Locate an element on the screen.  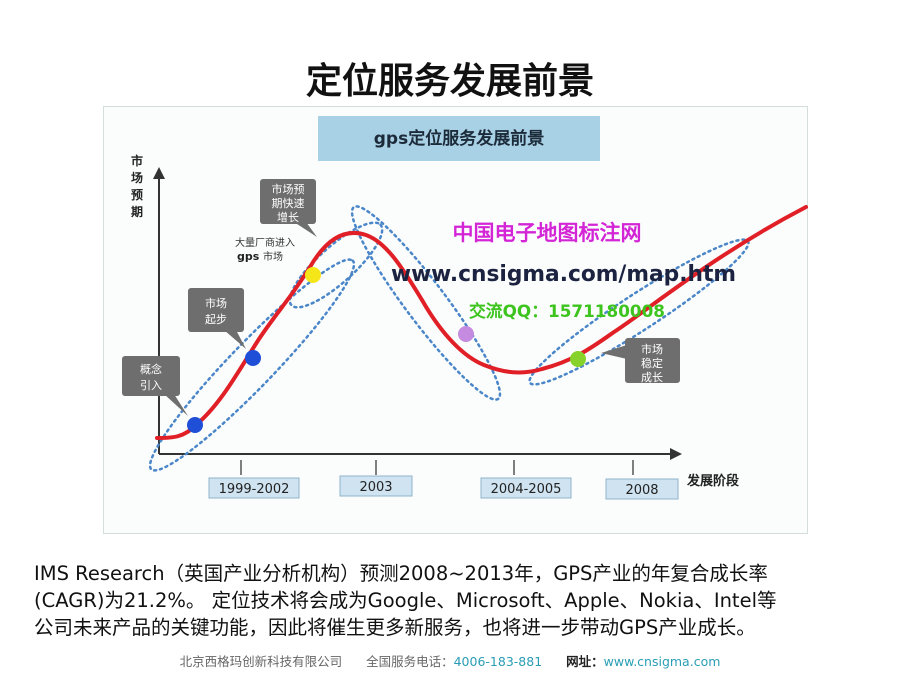
callout-rapid-growth: 市场预 期快速 增长 is located at coordinates (288, 208).